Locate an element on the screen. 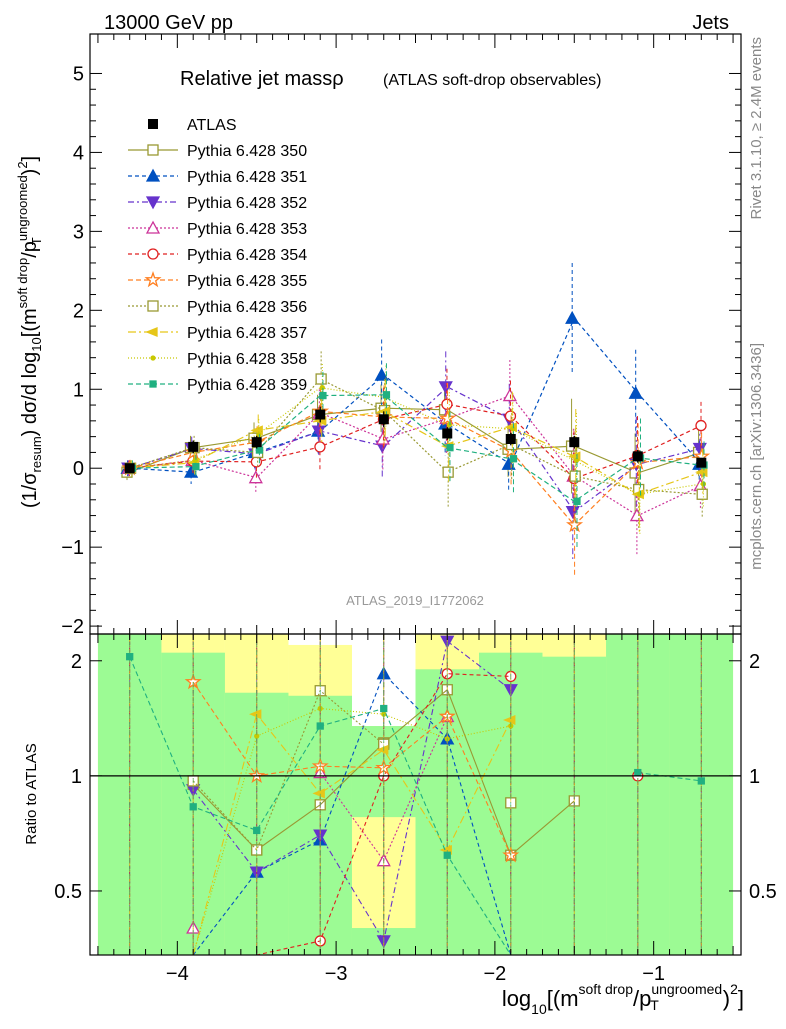  legend-item-atlas: ATLAS is located at coordinates (192, 125).